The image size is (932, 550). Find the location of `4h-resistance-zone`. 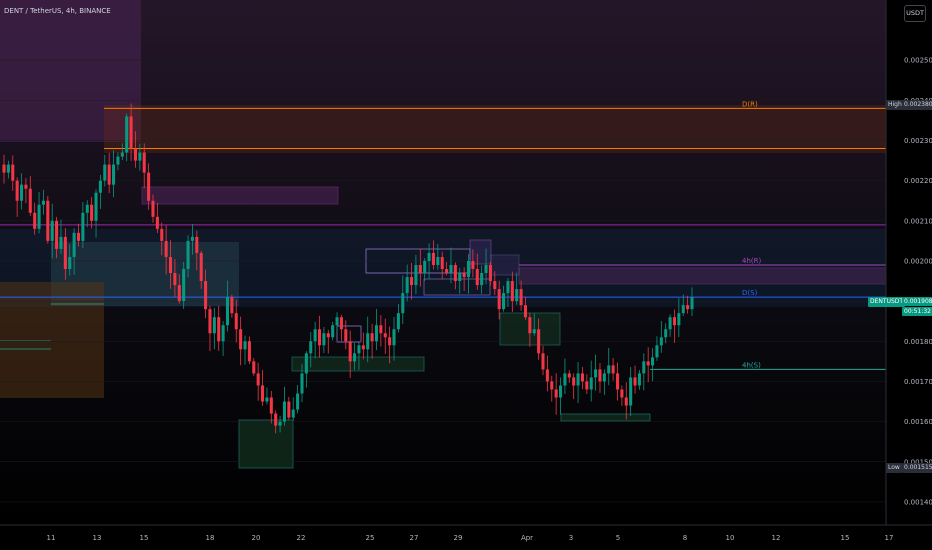

4h-resistance-zone is located at coordinates (702, 276).